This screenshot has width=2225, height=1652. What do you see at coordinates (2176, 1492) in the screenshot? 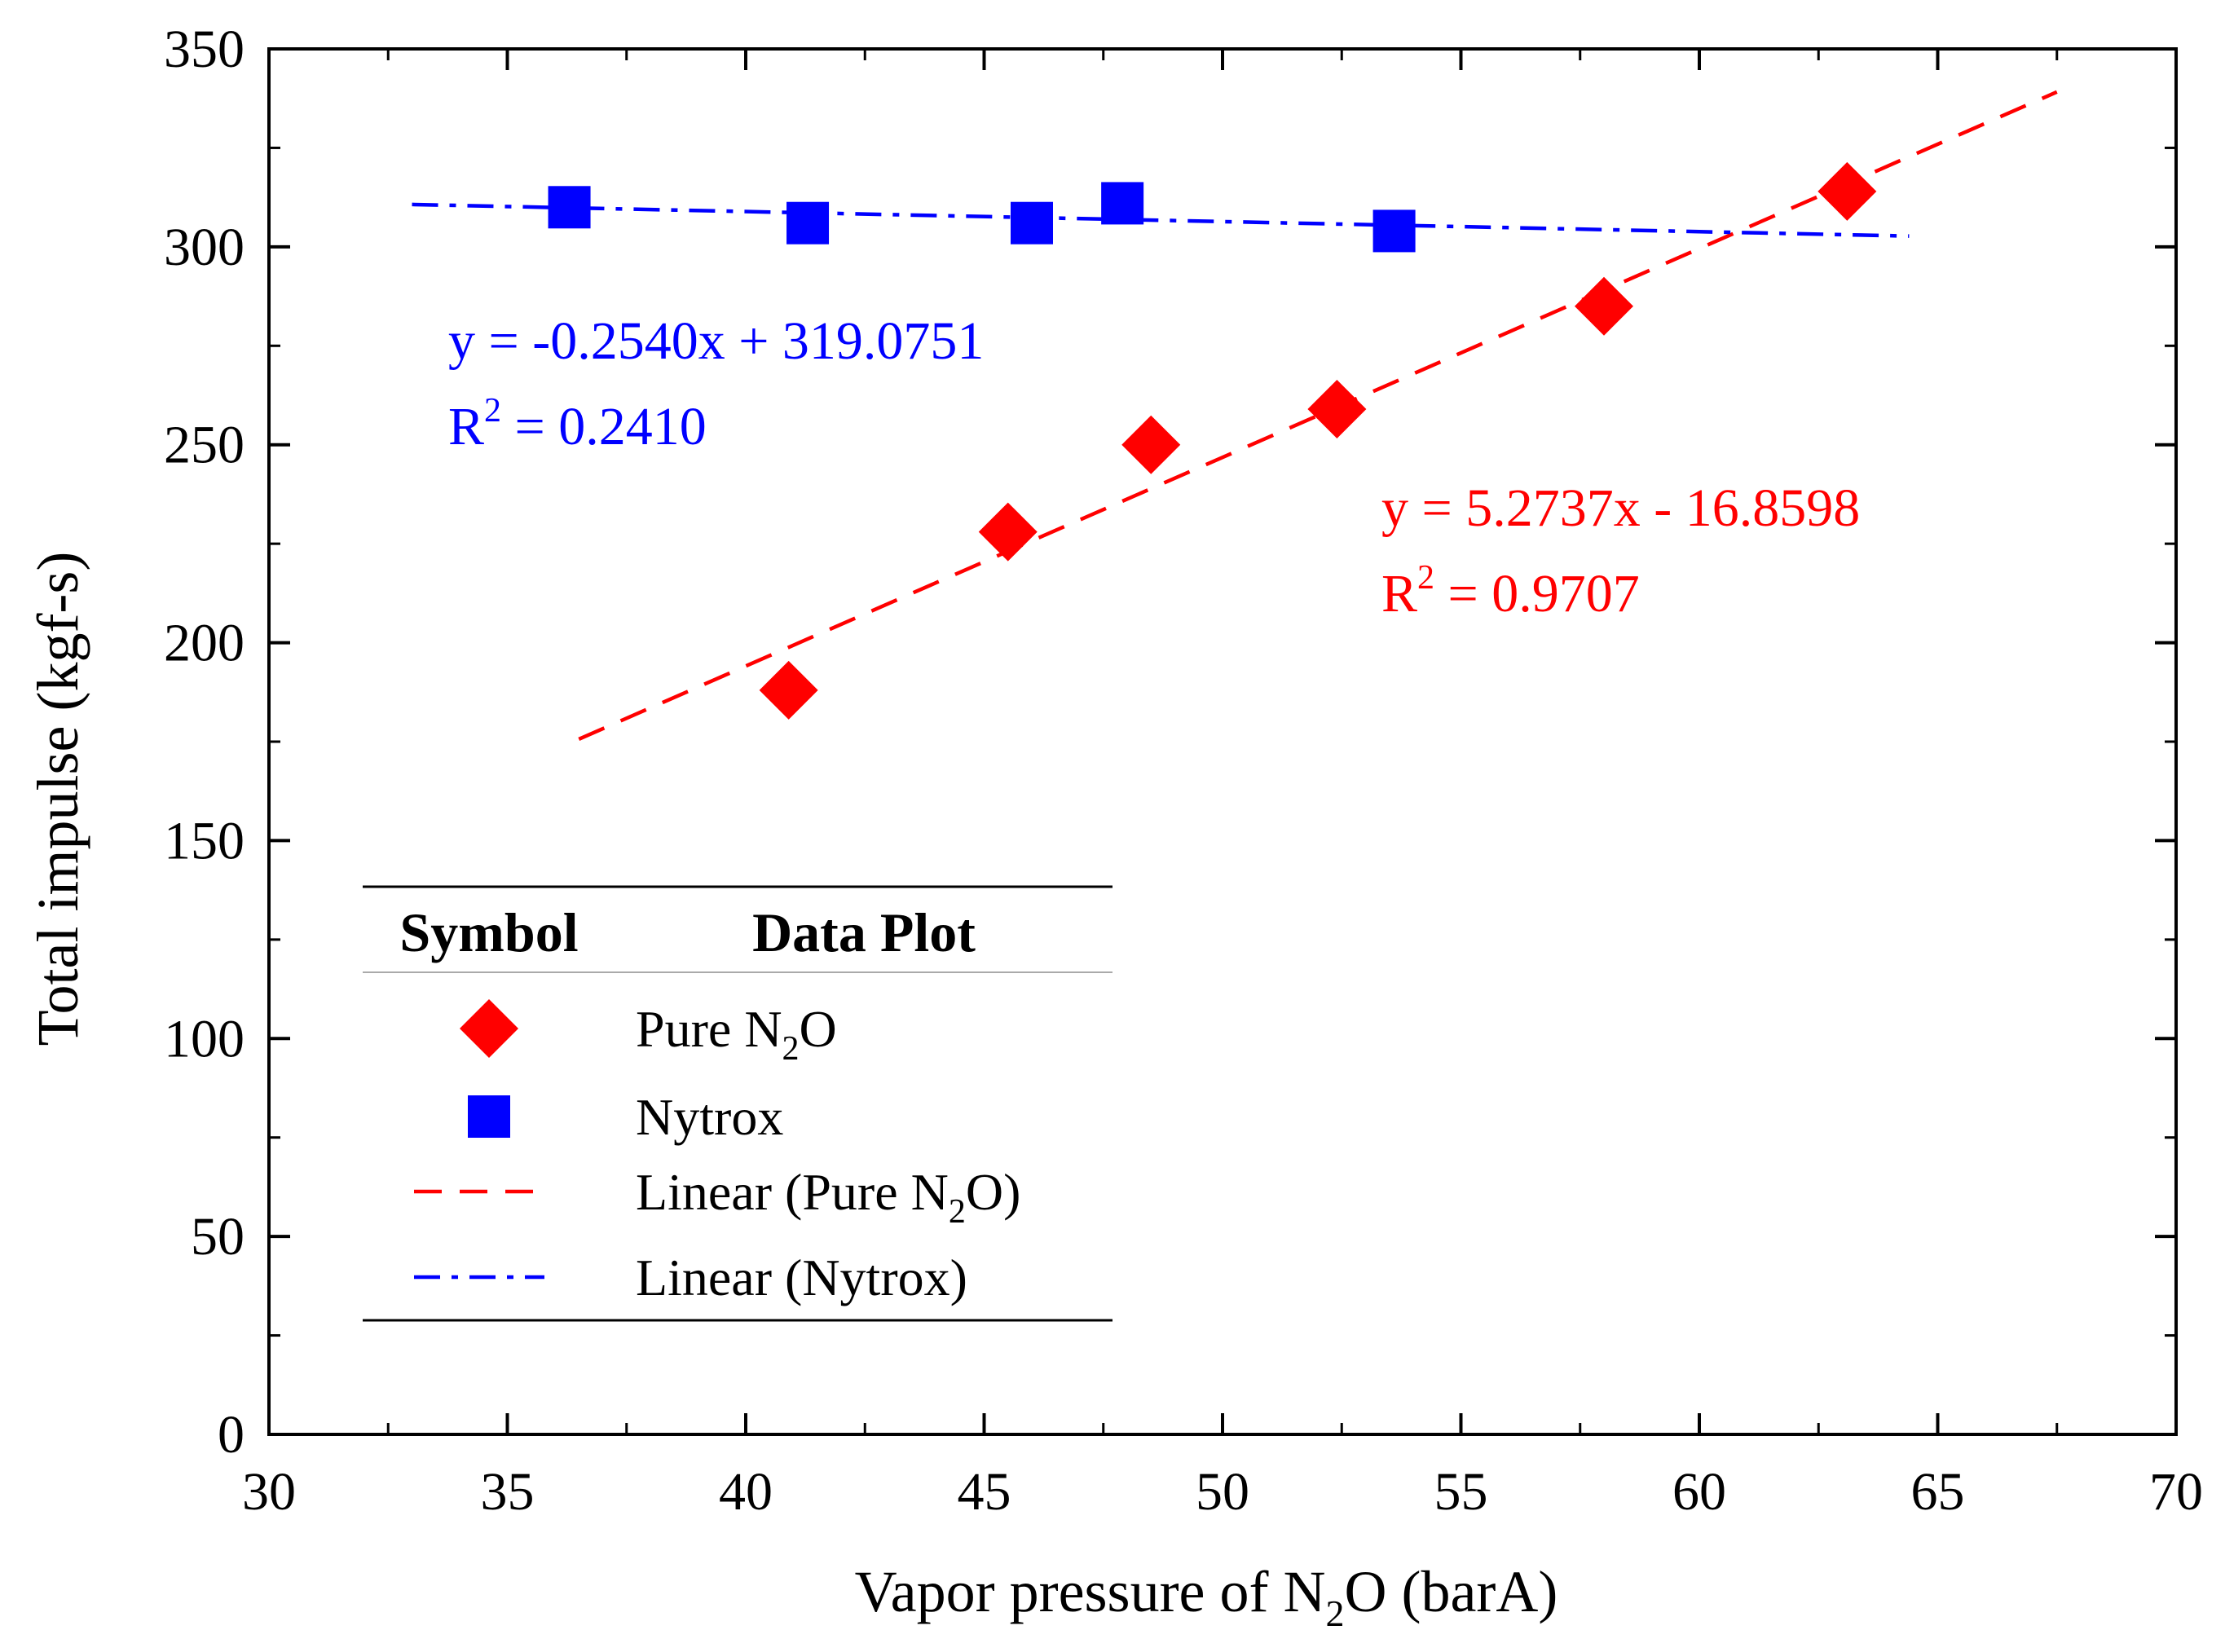
I see `x-tick-label: 70` at bounding box center [2176, 1492].